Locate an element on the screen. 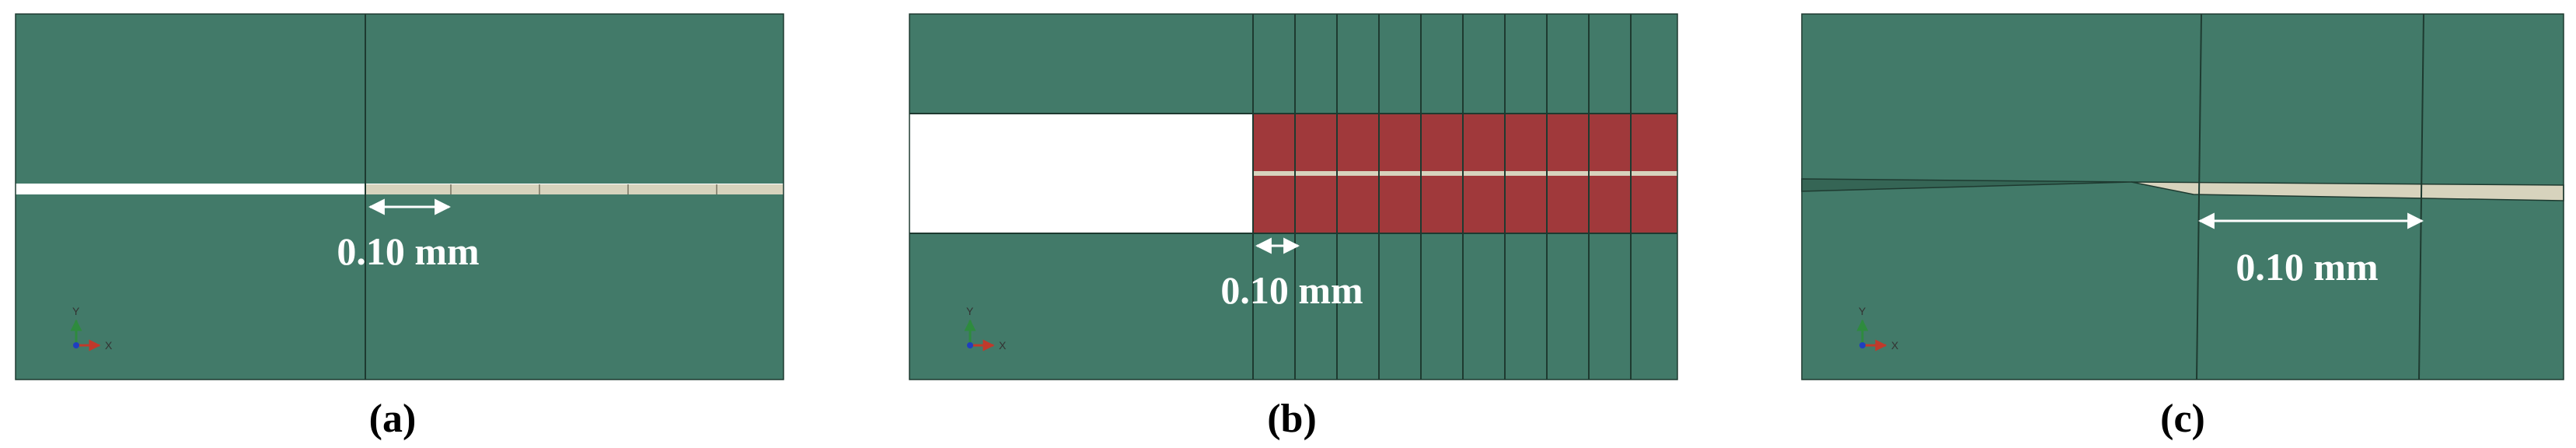 This screenshot has height=448, width=2576. panel-a-caption: (a) is located at coordinates (393, 419).